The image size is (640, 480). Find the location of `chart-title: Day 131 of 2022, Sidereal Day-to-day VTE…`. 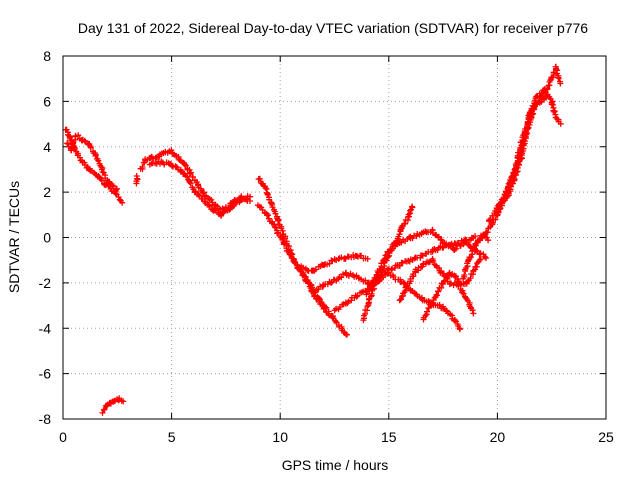

chart-title: Day 131 of 2022, Sidereal Day-to-day VTE… is located at coordinates (333, 28).